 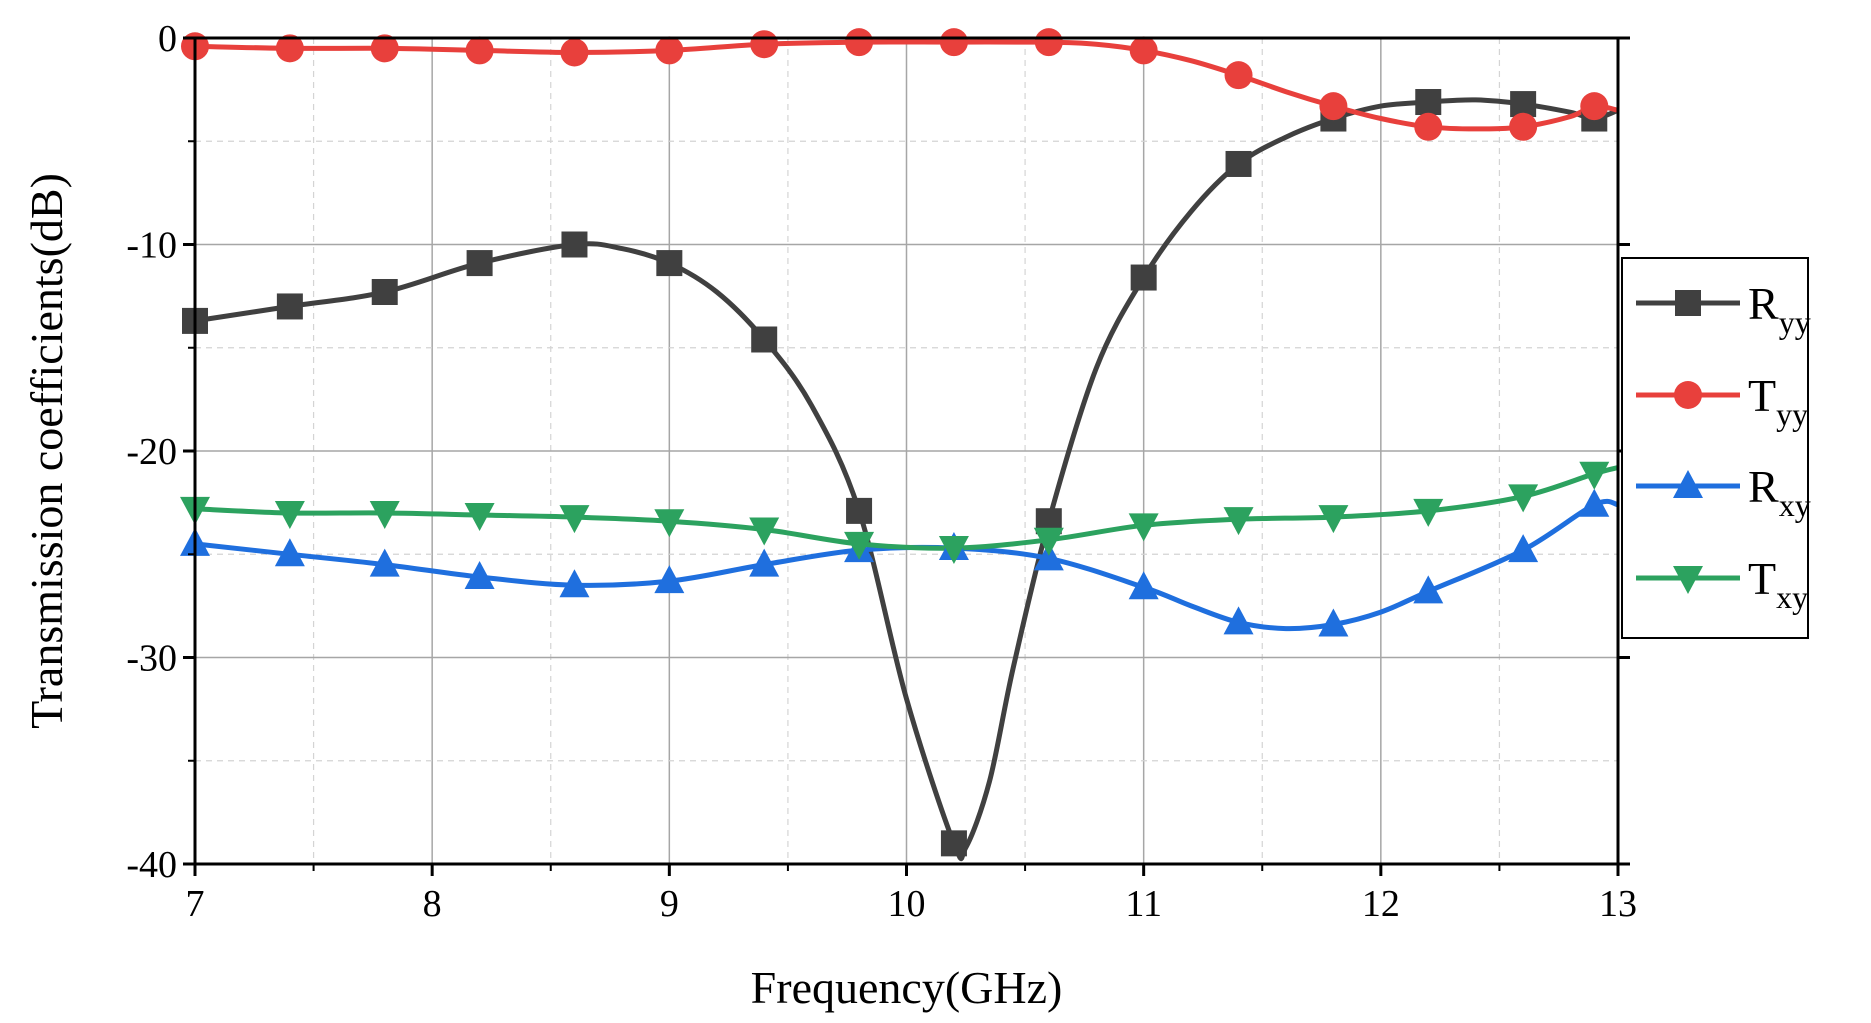 What do you see at coordinates (167, 39) in the screenshot?
I see `y-tick-label: 0` at bounding box center [167, 39].